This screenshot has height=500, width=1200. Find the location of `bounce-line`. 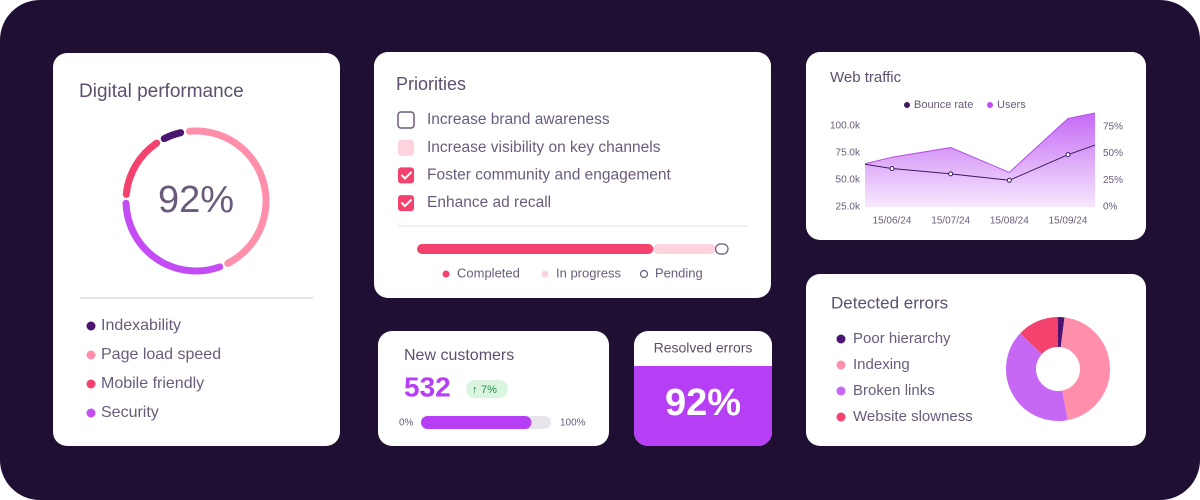

bounce-line is located at coordinates (980, 162).